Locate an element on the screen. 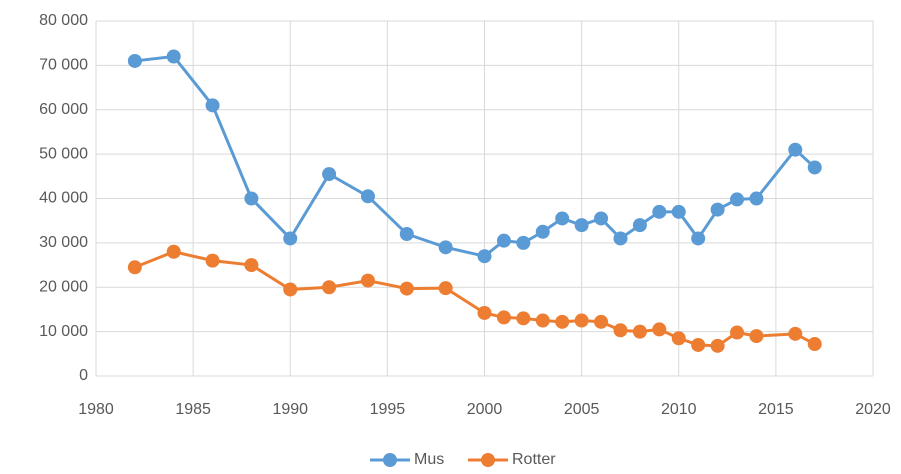  legend-label: Mus is located at coordinates (429, 459).